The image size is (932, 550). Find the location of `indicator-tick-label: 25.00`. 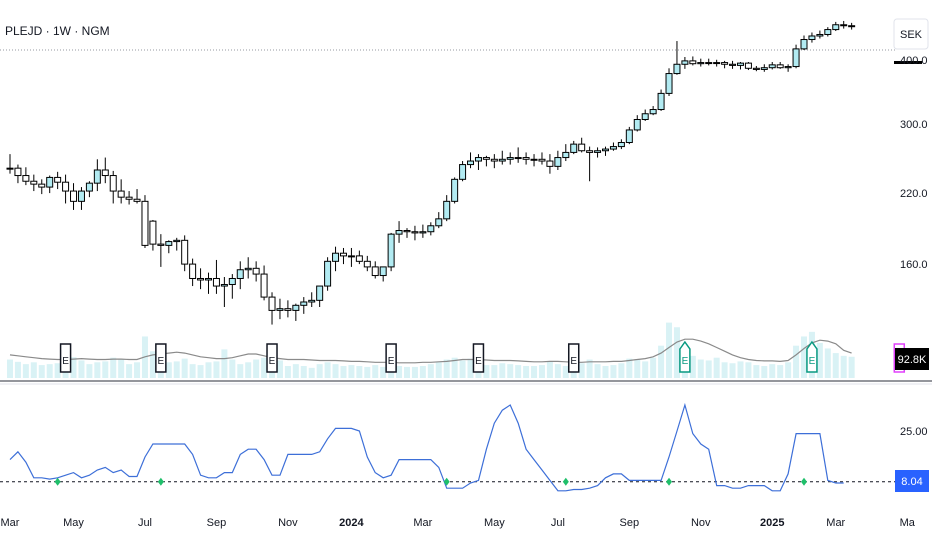

indicator-tick-label: 25.00 is located at coordinates (914, 432).